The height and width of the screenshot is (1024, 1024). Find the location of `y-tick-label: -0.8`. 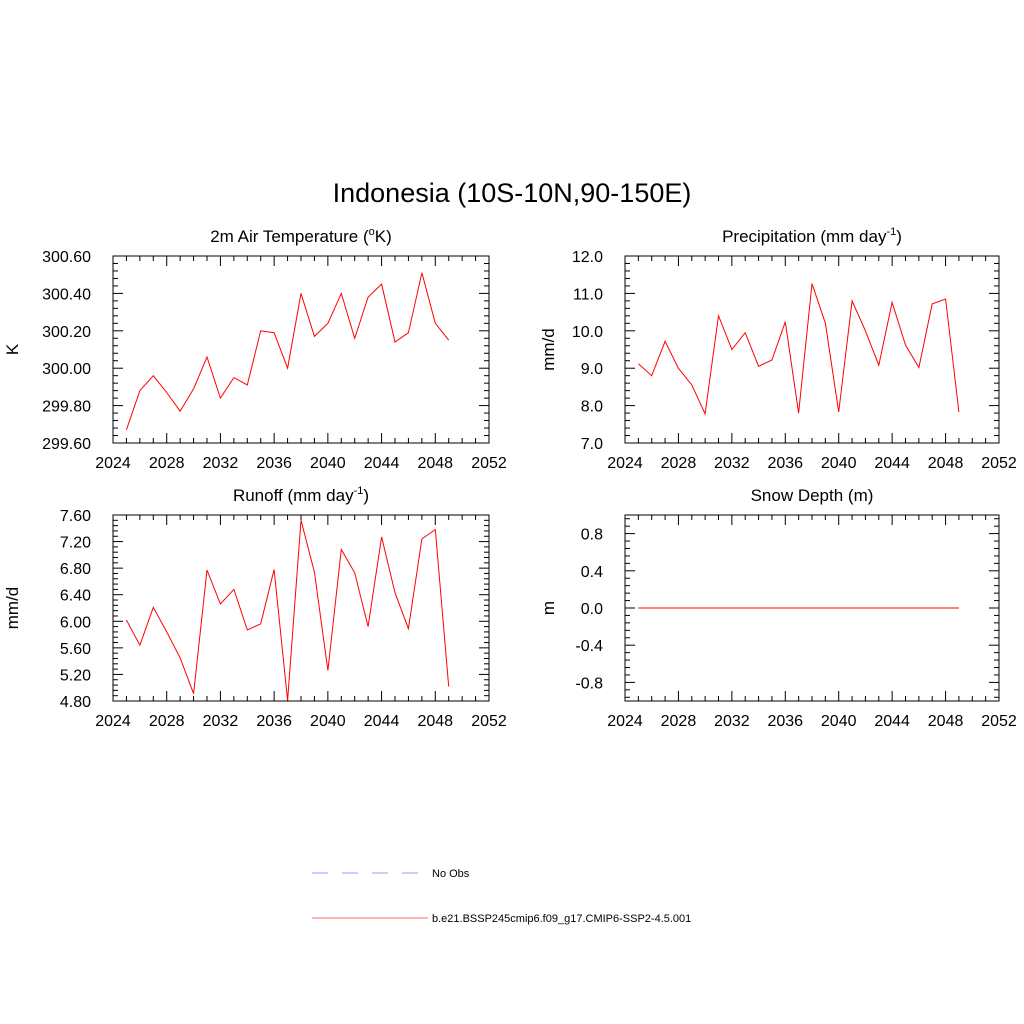

y-tick-label: -0.8 is located at coordinates (589, 683).